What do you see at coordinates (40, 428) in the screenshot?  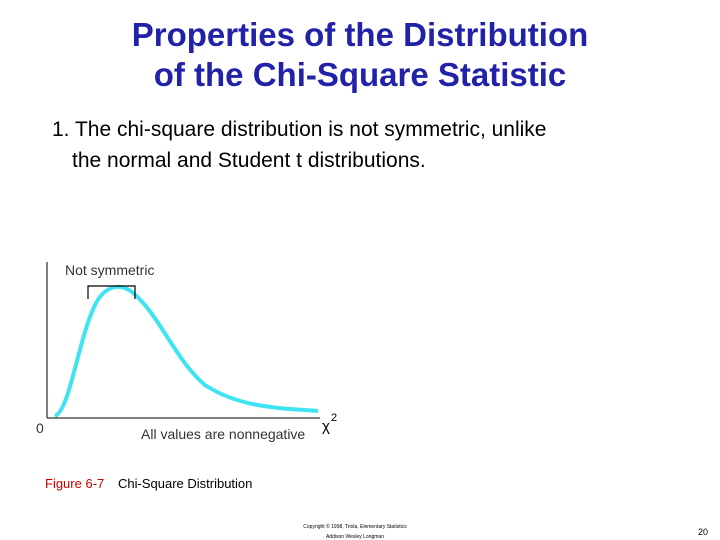 I see `origin-label: 0` at bounding box center [40, 428].